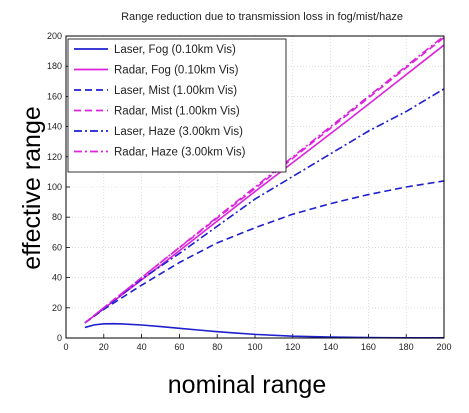 The height and width of the screenshot is (413, 469). Describe the element at coordinates (175, 50) in the screenshot. I see `legend-entry-label: Laser, Fog (0.10km Vis)` at that location.